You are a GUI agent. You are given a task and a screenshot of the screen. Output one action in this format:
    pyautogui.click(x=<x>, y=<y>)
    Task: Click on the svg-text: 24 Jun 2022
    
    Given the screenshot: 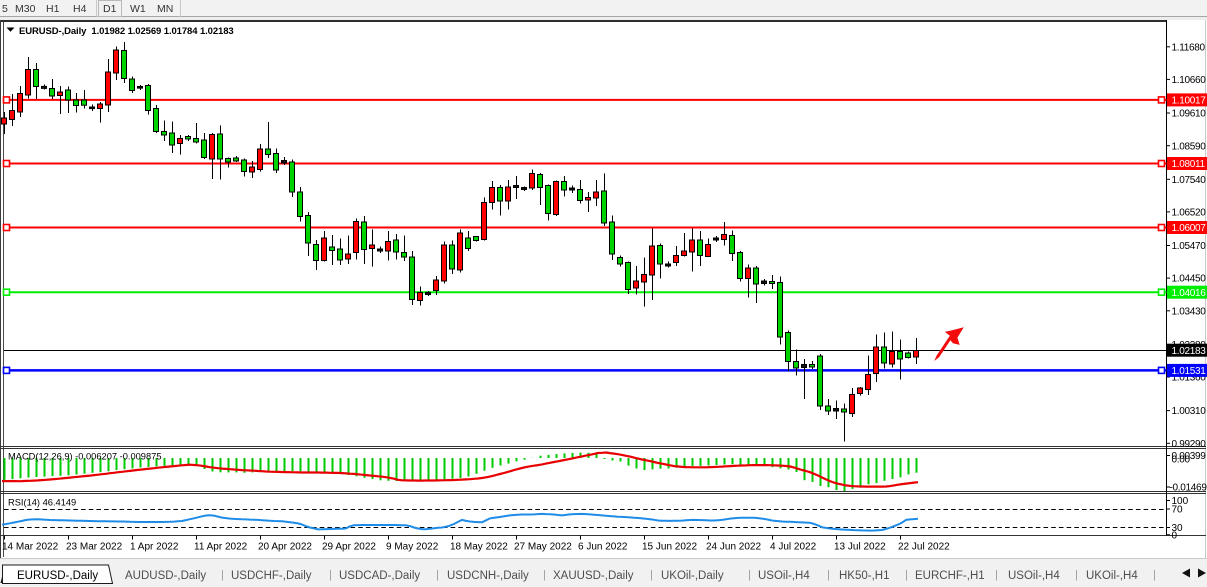 What is the action you would take?
    pyautogui.click(x=733, y=547)
    